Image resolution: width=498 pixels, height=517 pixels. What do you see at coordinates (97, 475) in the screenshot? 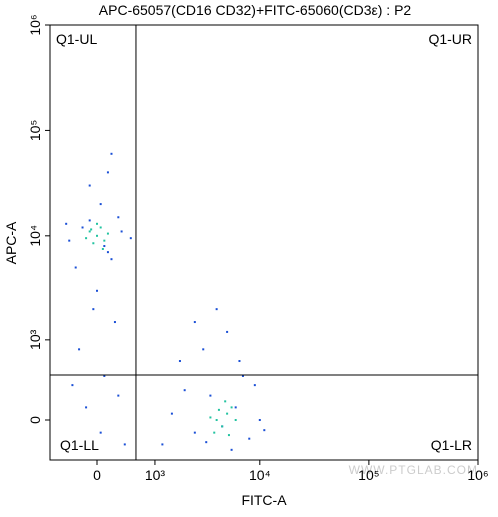
I see `x-tick-label: 0` at bounding box center [97, 475].